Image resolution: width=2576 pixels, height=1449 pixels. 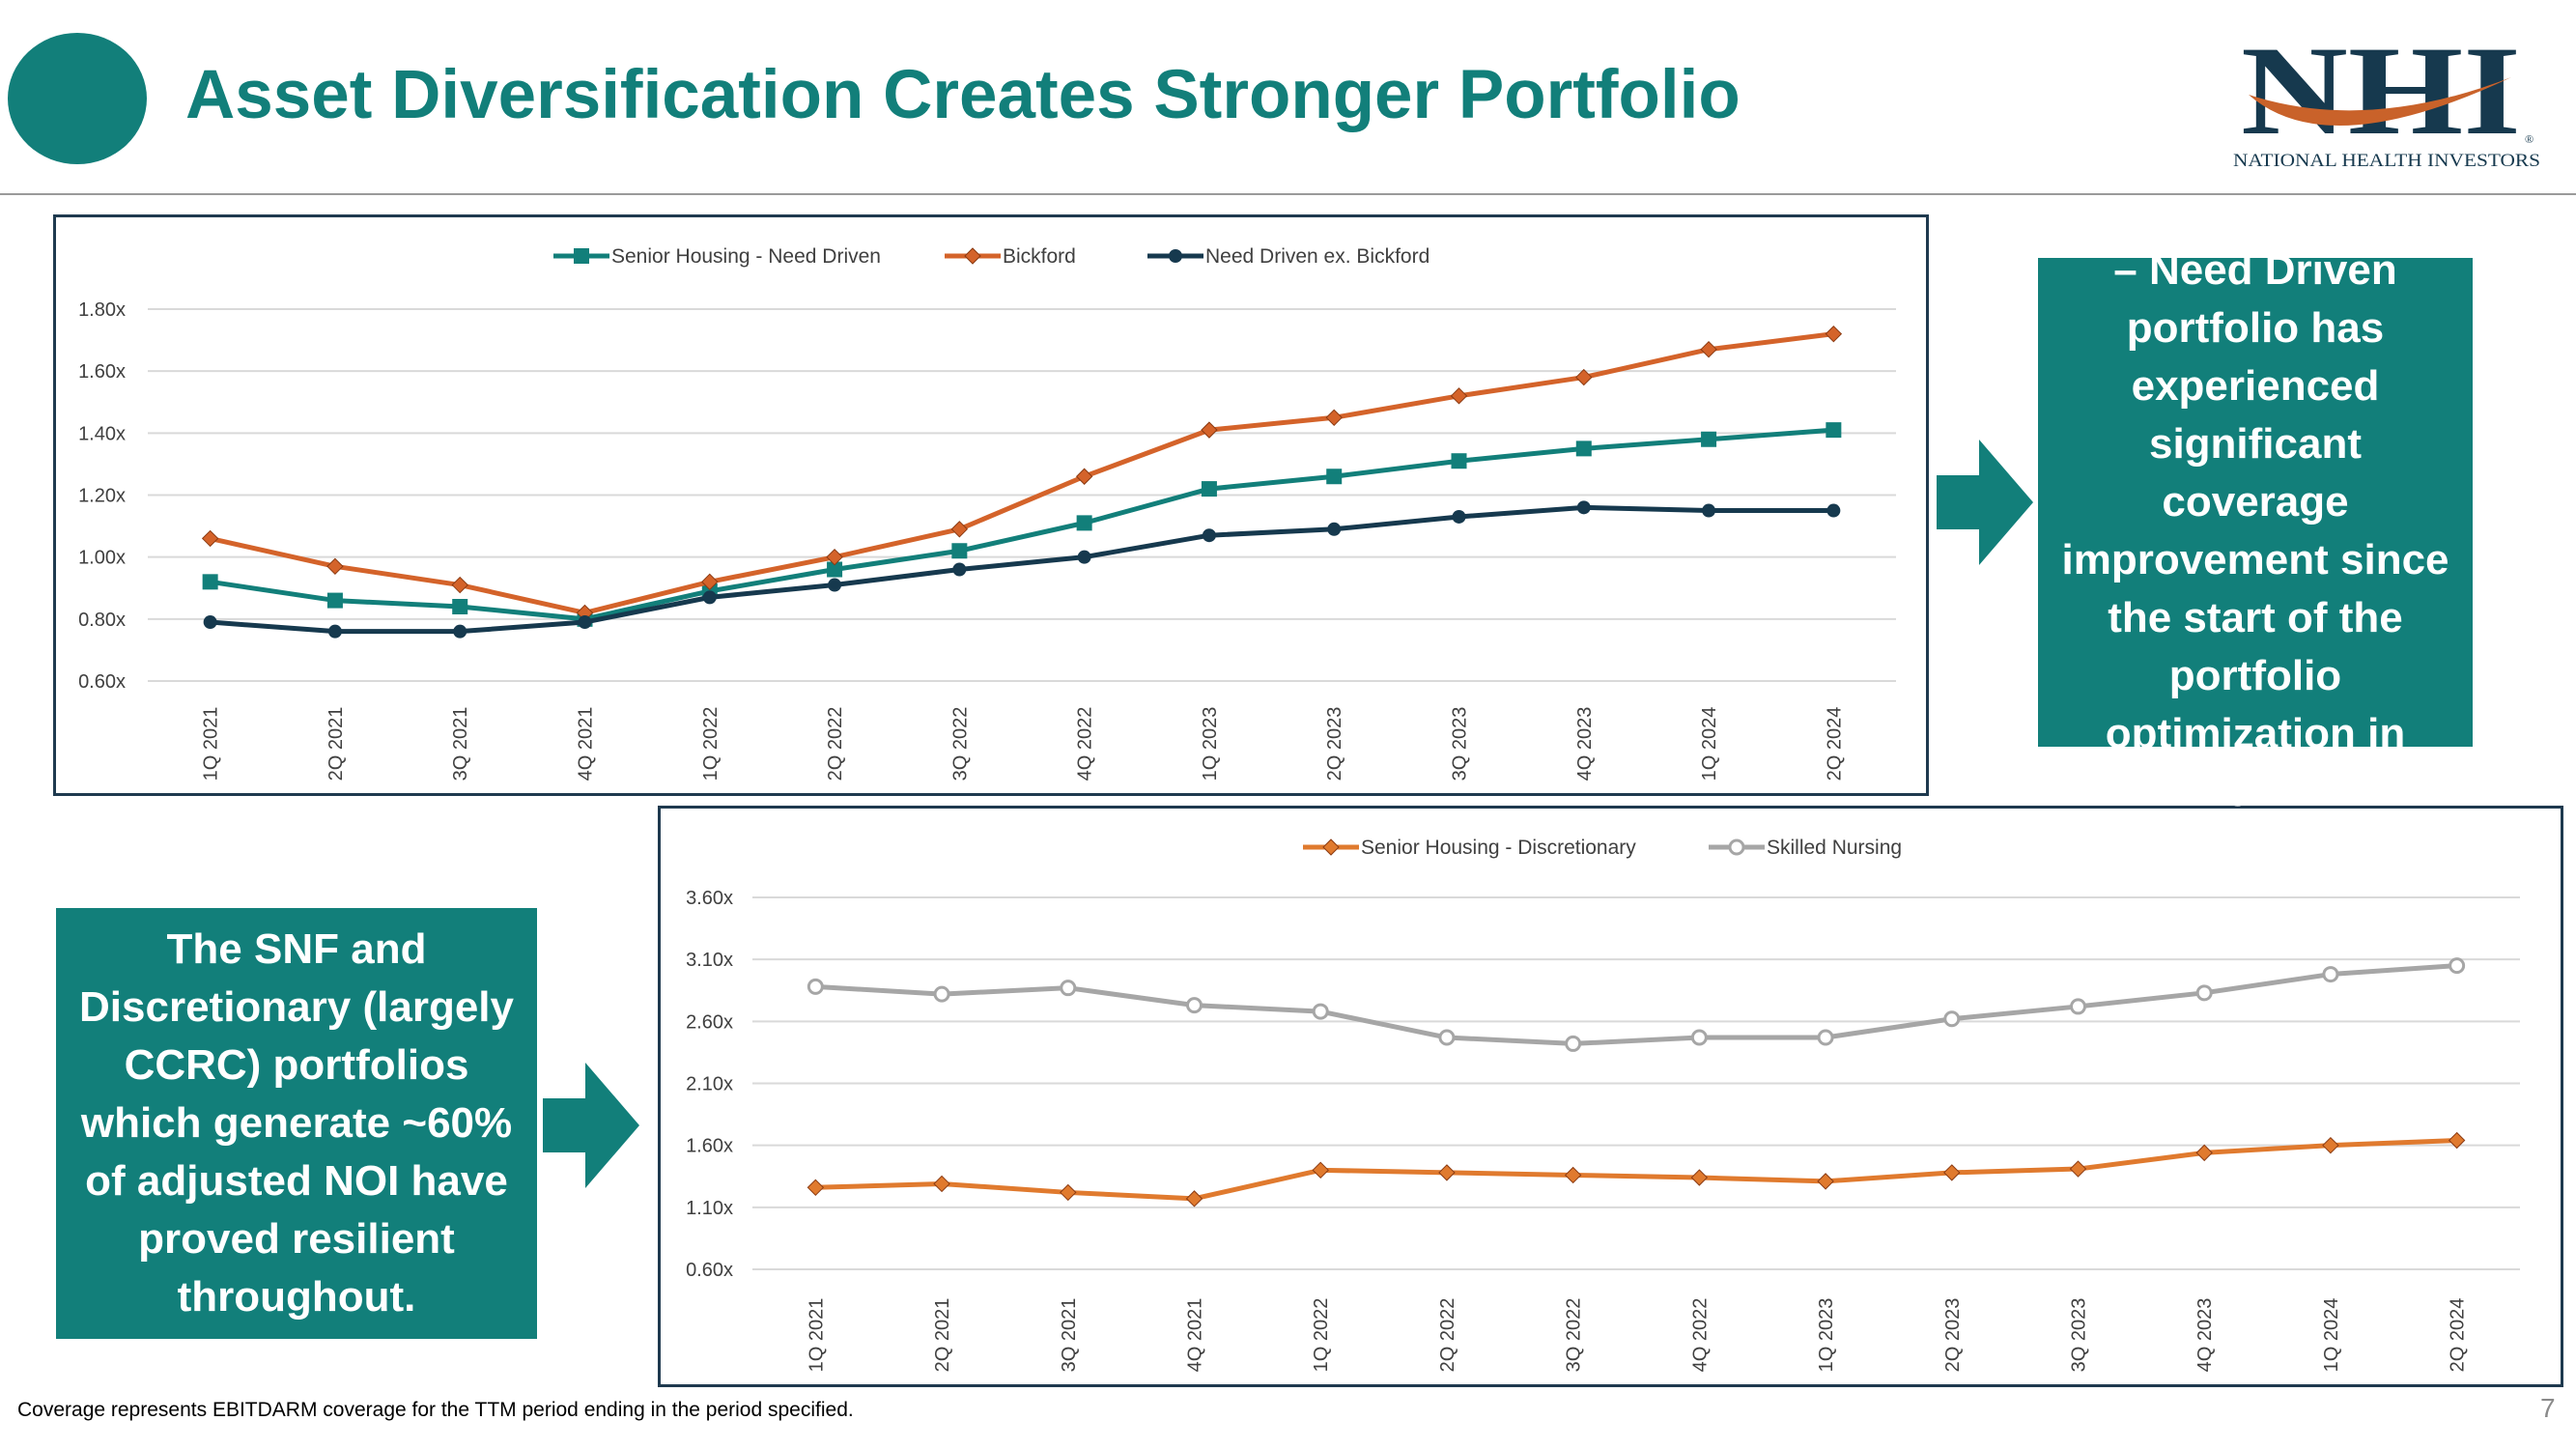 I want to click on y-tick-label: 2.10x, so click(x=709, y=1084).